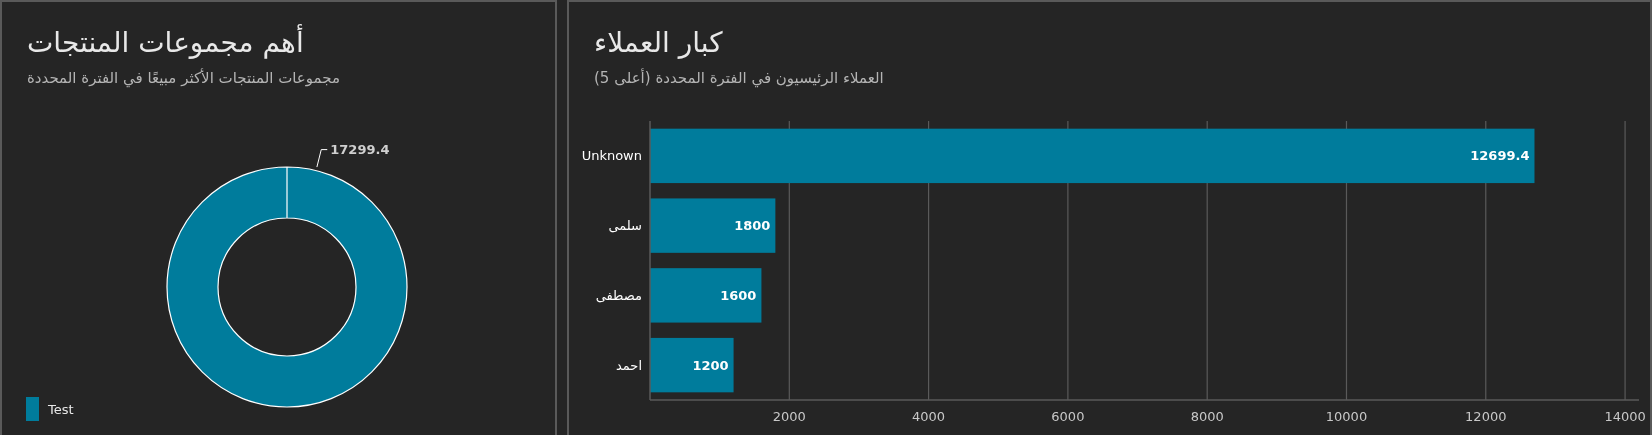 The height and width of the screenshot is (435, 1652). What do you see at coordinates (629, 365) in the screenshot?
I see `y-tick-label: احمد` at bounding box center [629, 365].